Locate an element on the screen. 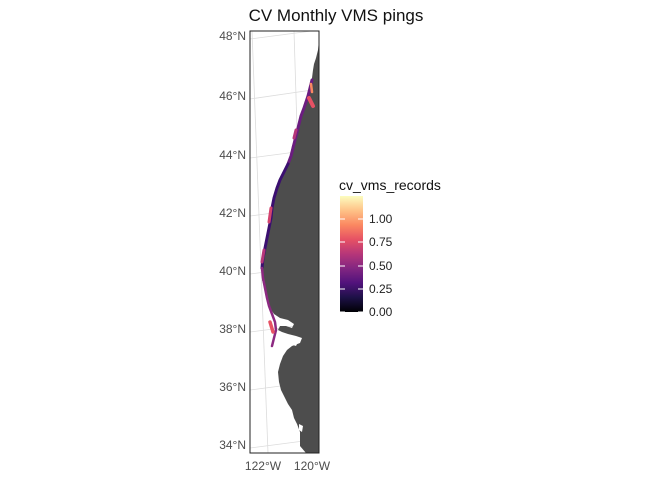 The width and height of the screenshot is (672, 480). vms-hotspot-columbia is located at coordinates (311, 102).